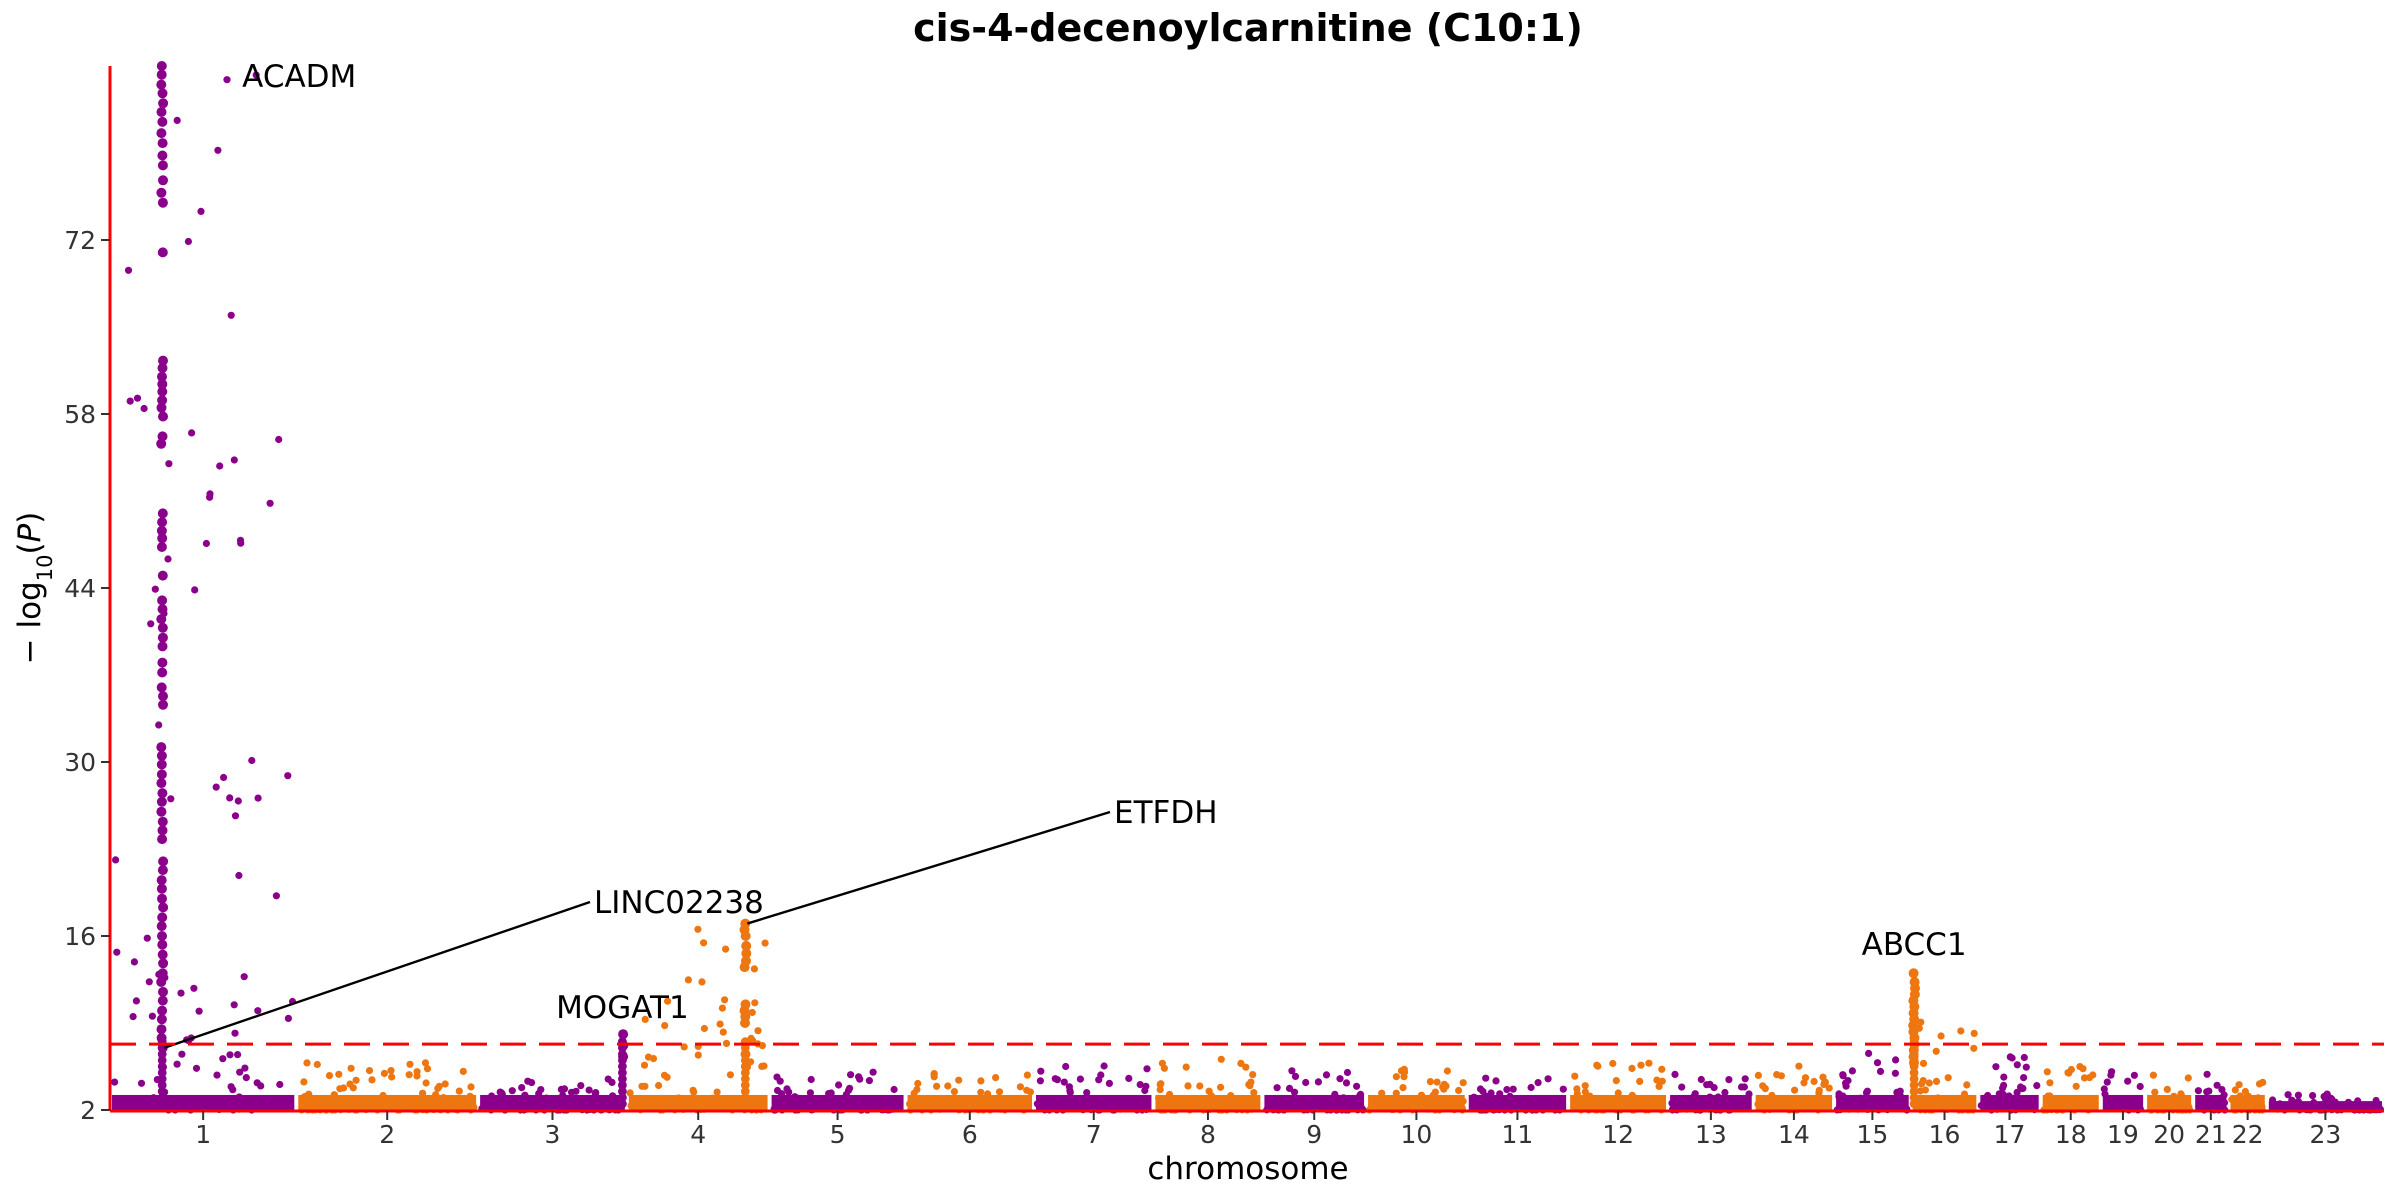  What do you see at coordinates (2211, 1134) in the screenshot?
I see `x-tick-label-chr-21: 21` at bounding box center [2211, 1134].